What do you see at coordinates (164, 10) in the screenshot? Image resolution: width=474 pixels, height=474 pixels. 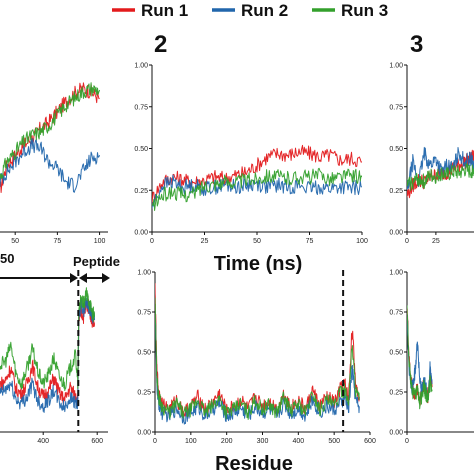 I see `legend-label-run1: Run 1` at bounding box center [164, 10].